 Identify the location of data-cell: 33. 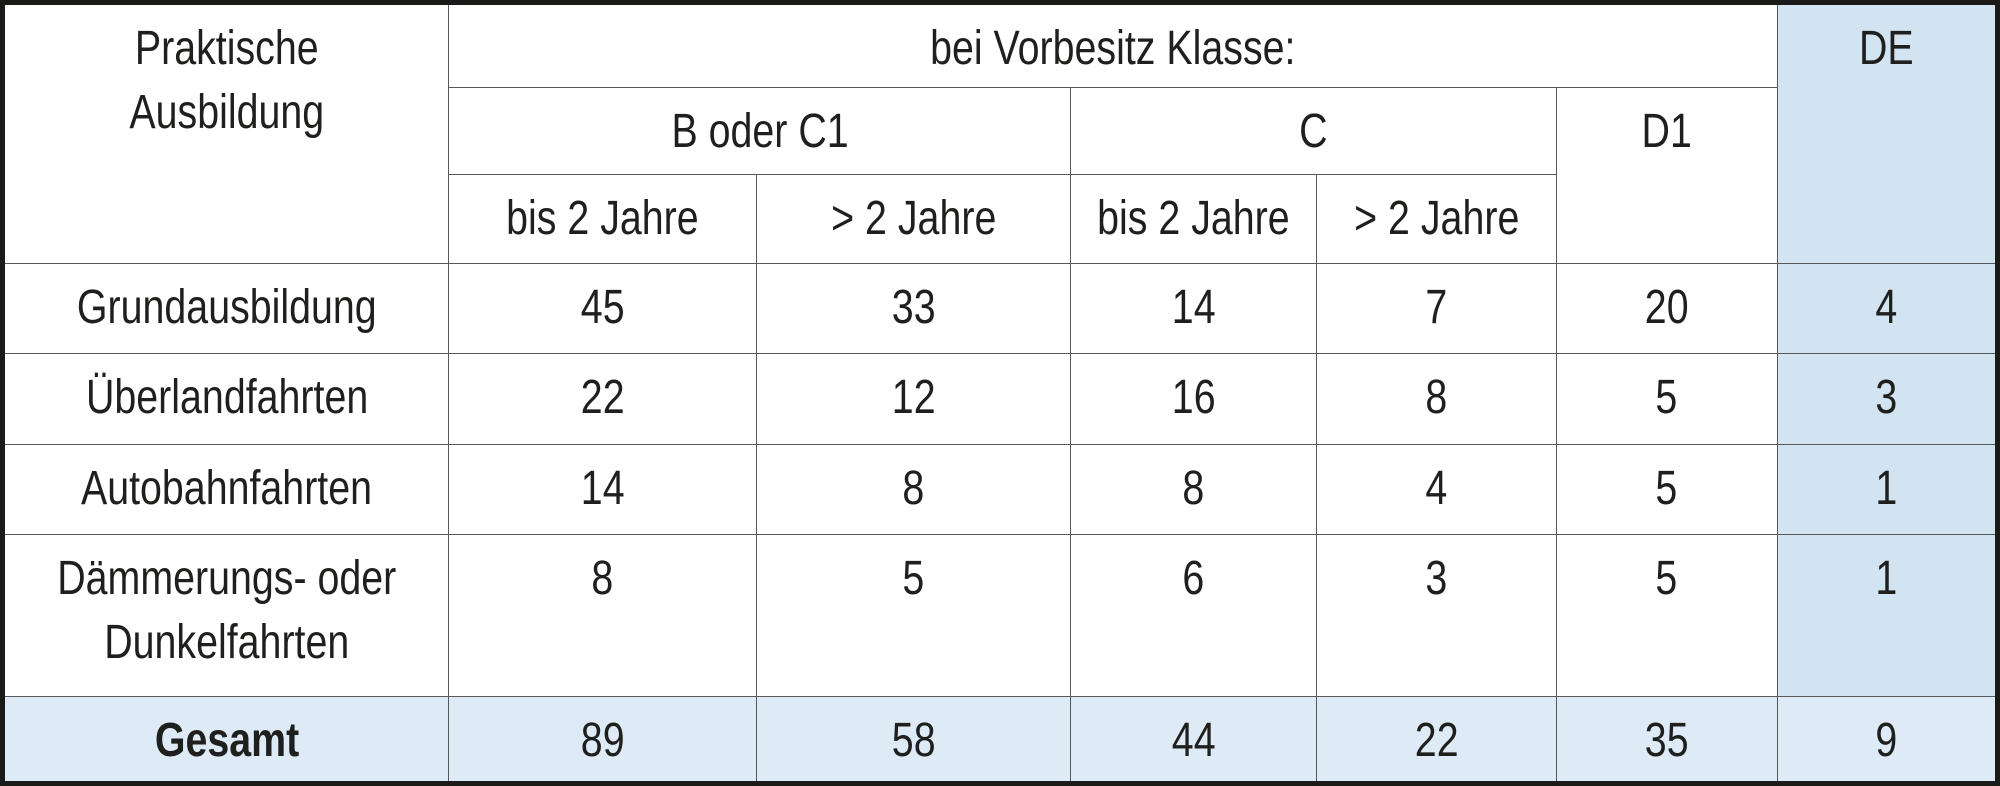
(913, 309).